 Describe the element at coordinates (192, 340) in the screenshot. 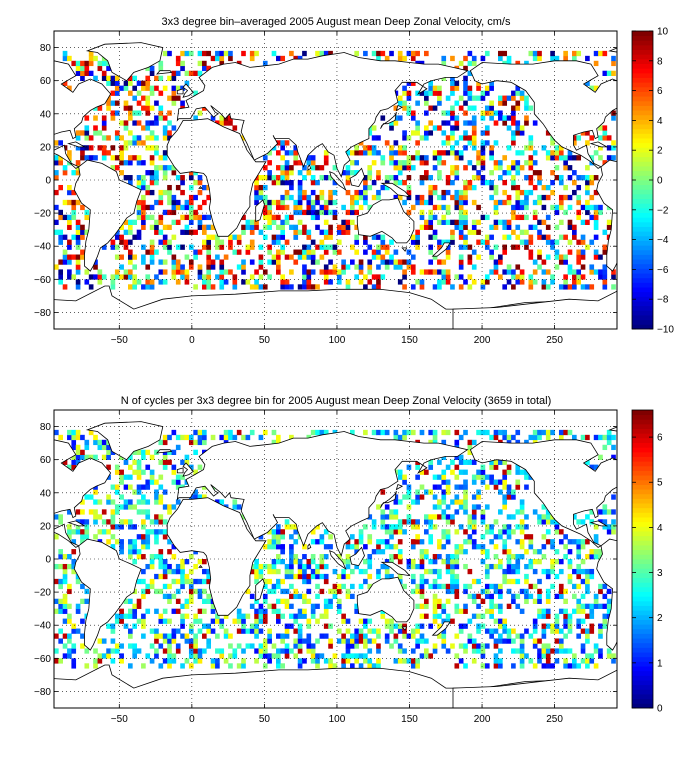

I see `x-tick-label: 0` at that location.